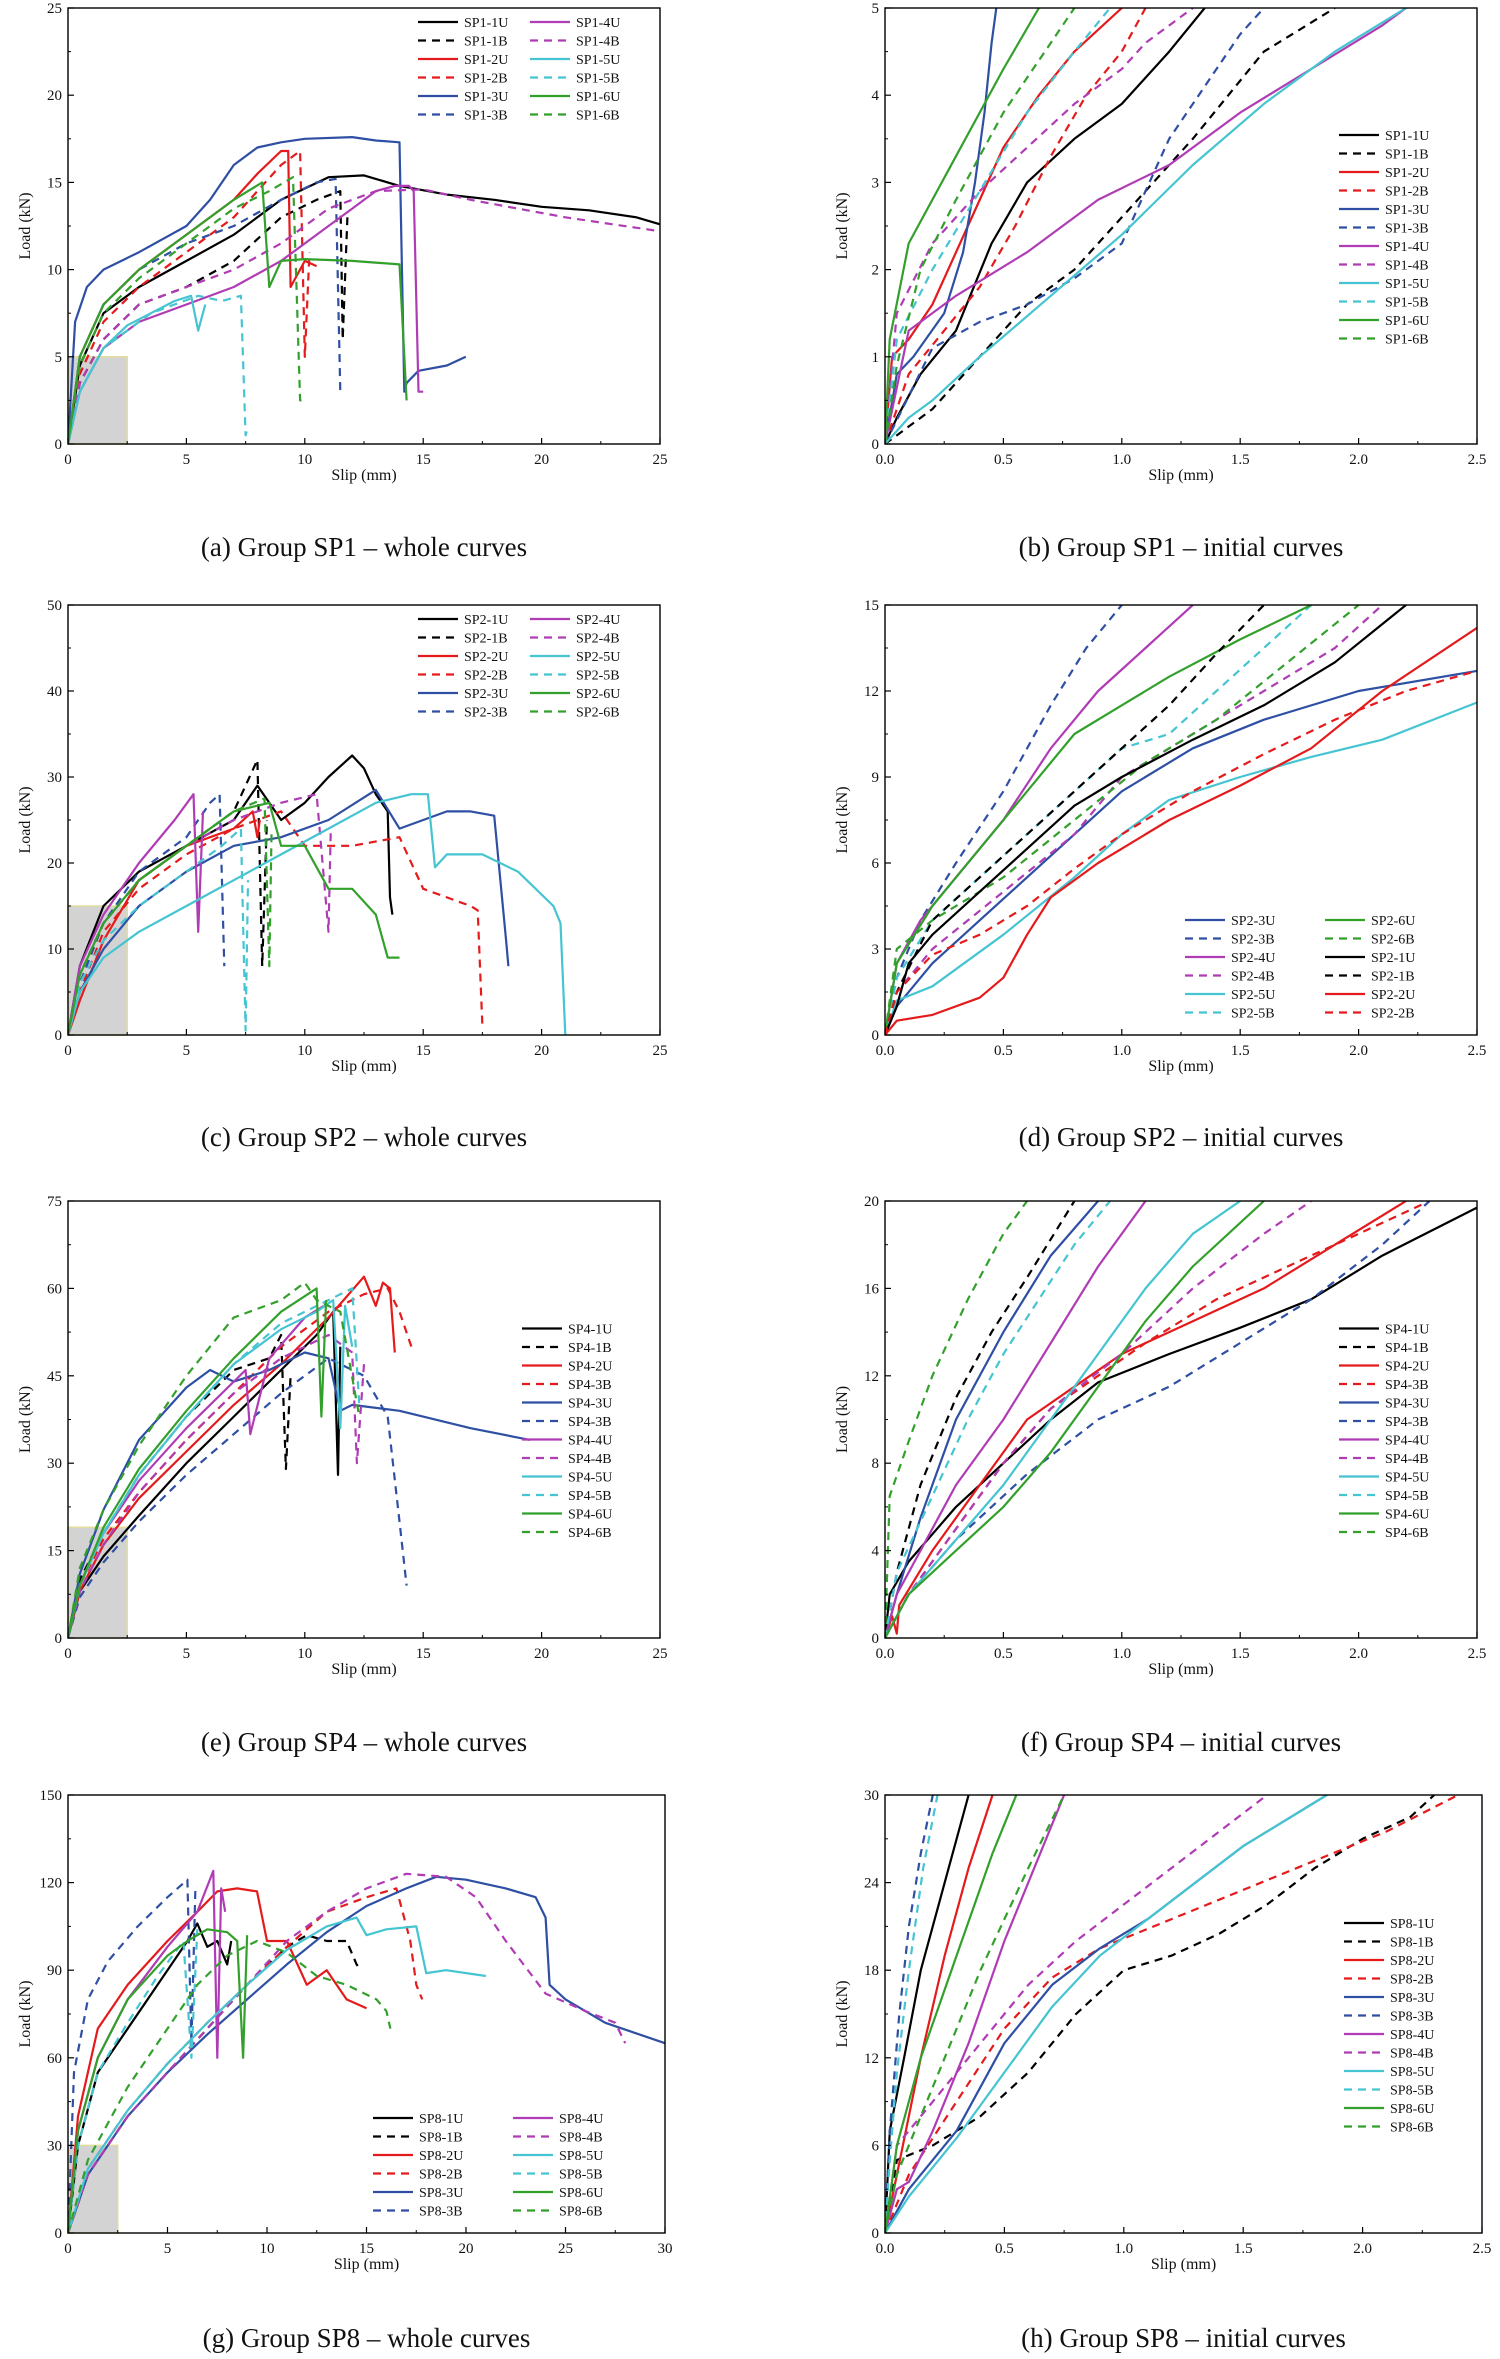 Image resolution: width=1500 pixels, height=2359 pixels. I want to click on series-line-sp2-4b, so click(1134, 820).